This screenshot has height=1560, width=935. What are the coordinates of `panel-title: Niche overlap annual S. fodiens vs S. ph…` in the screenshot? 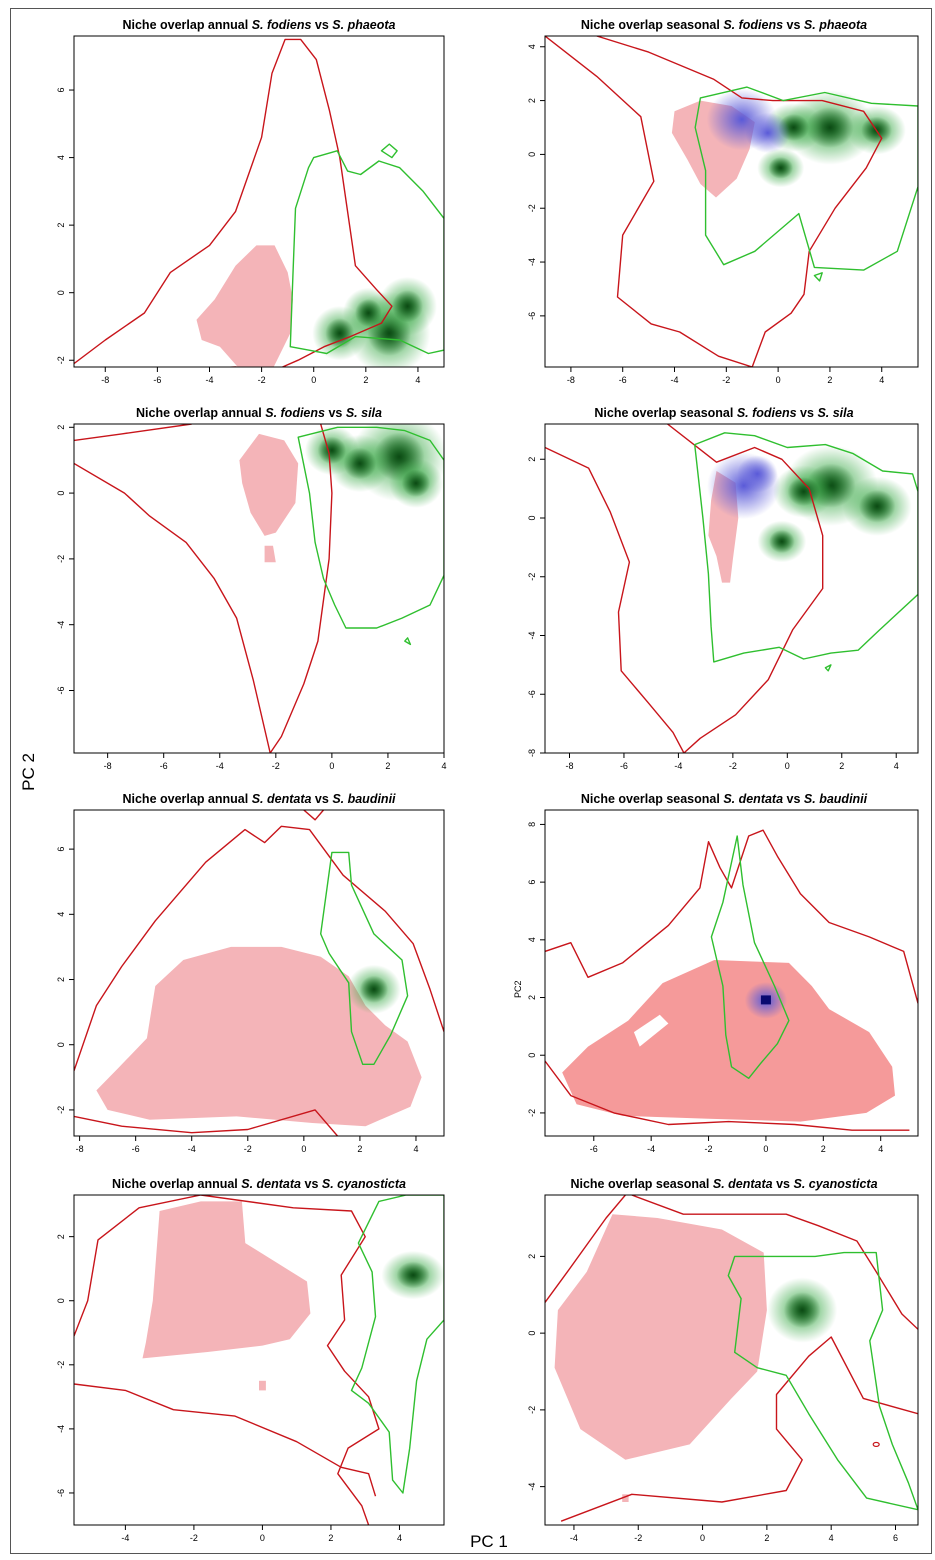 It's located at (258, 25).